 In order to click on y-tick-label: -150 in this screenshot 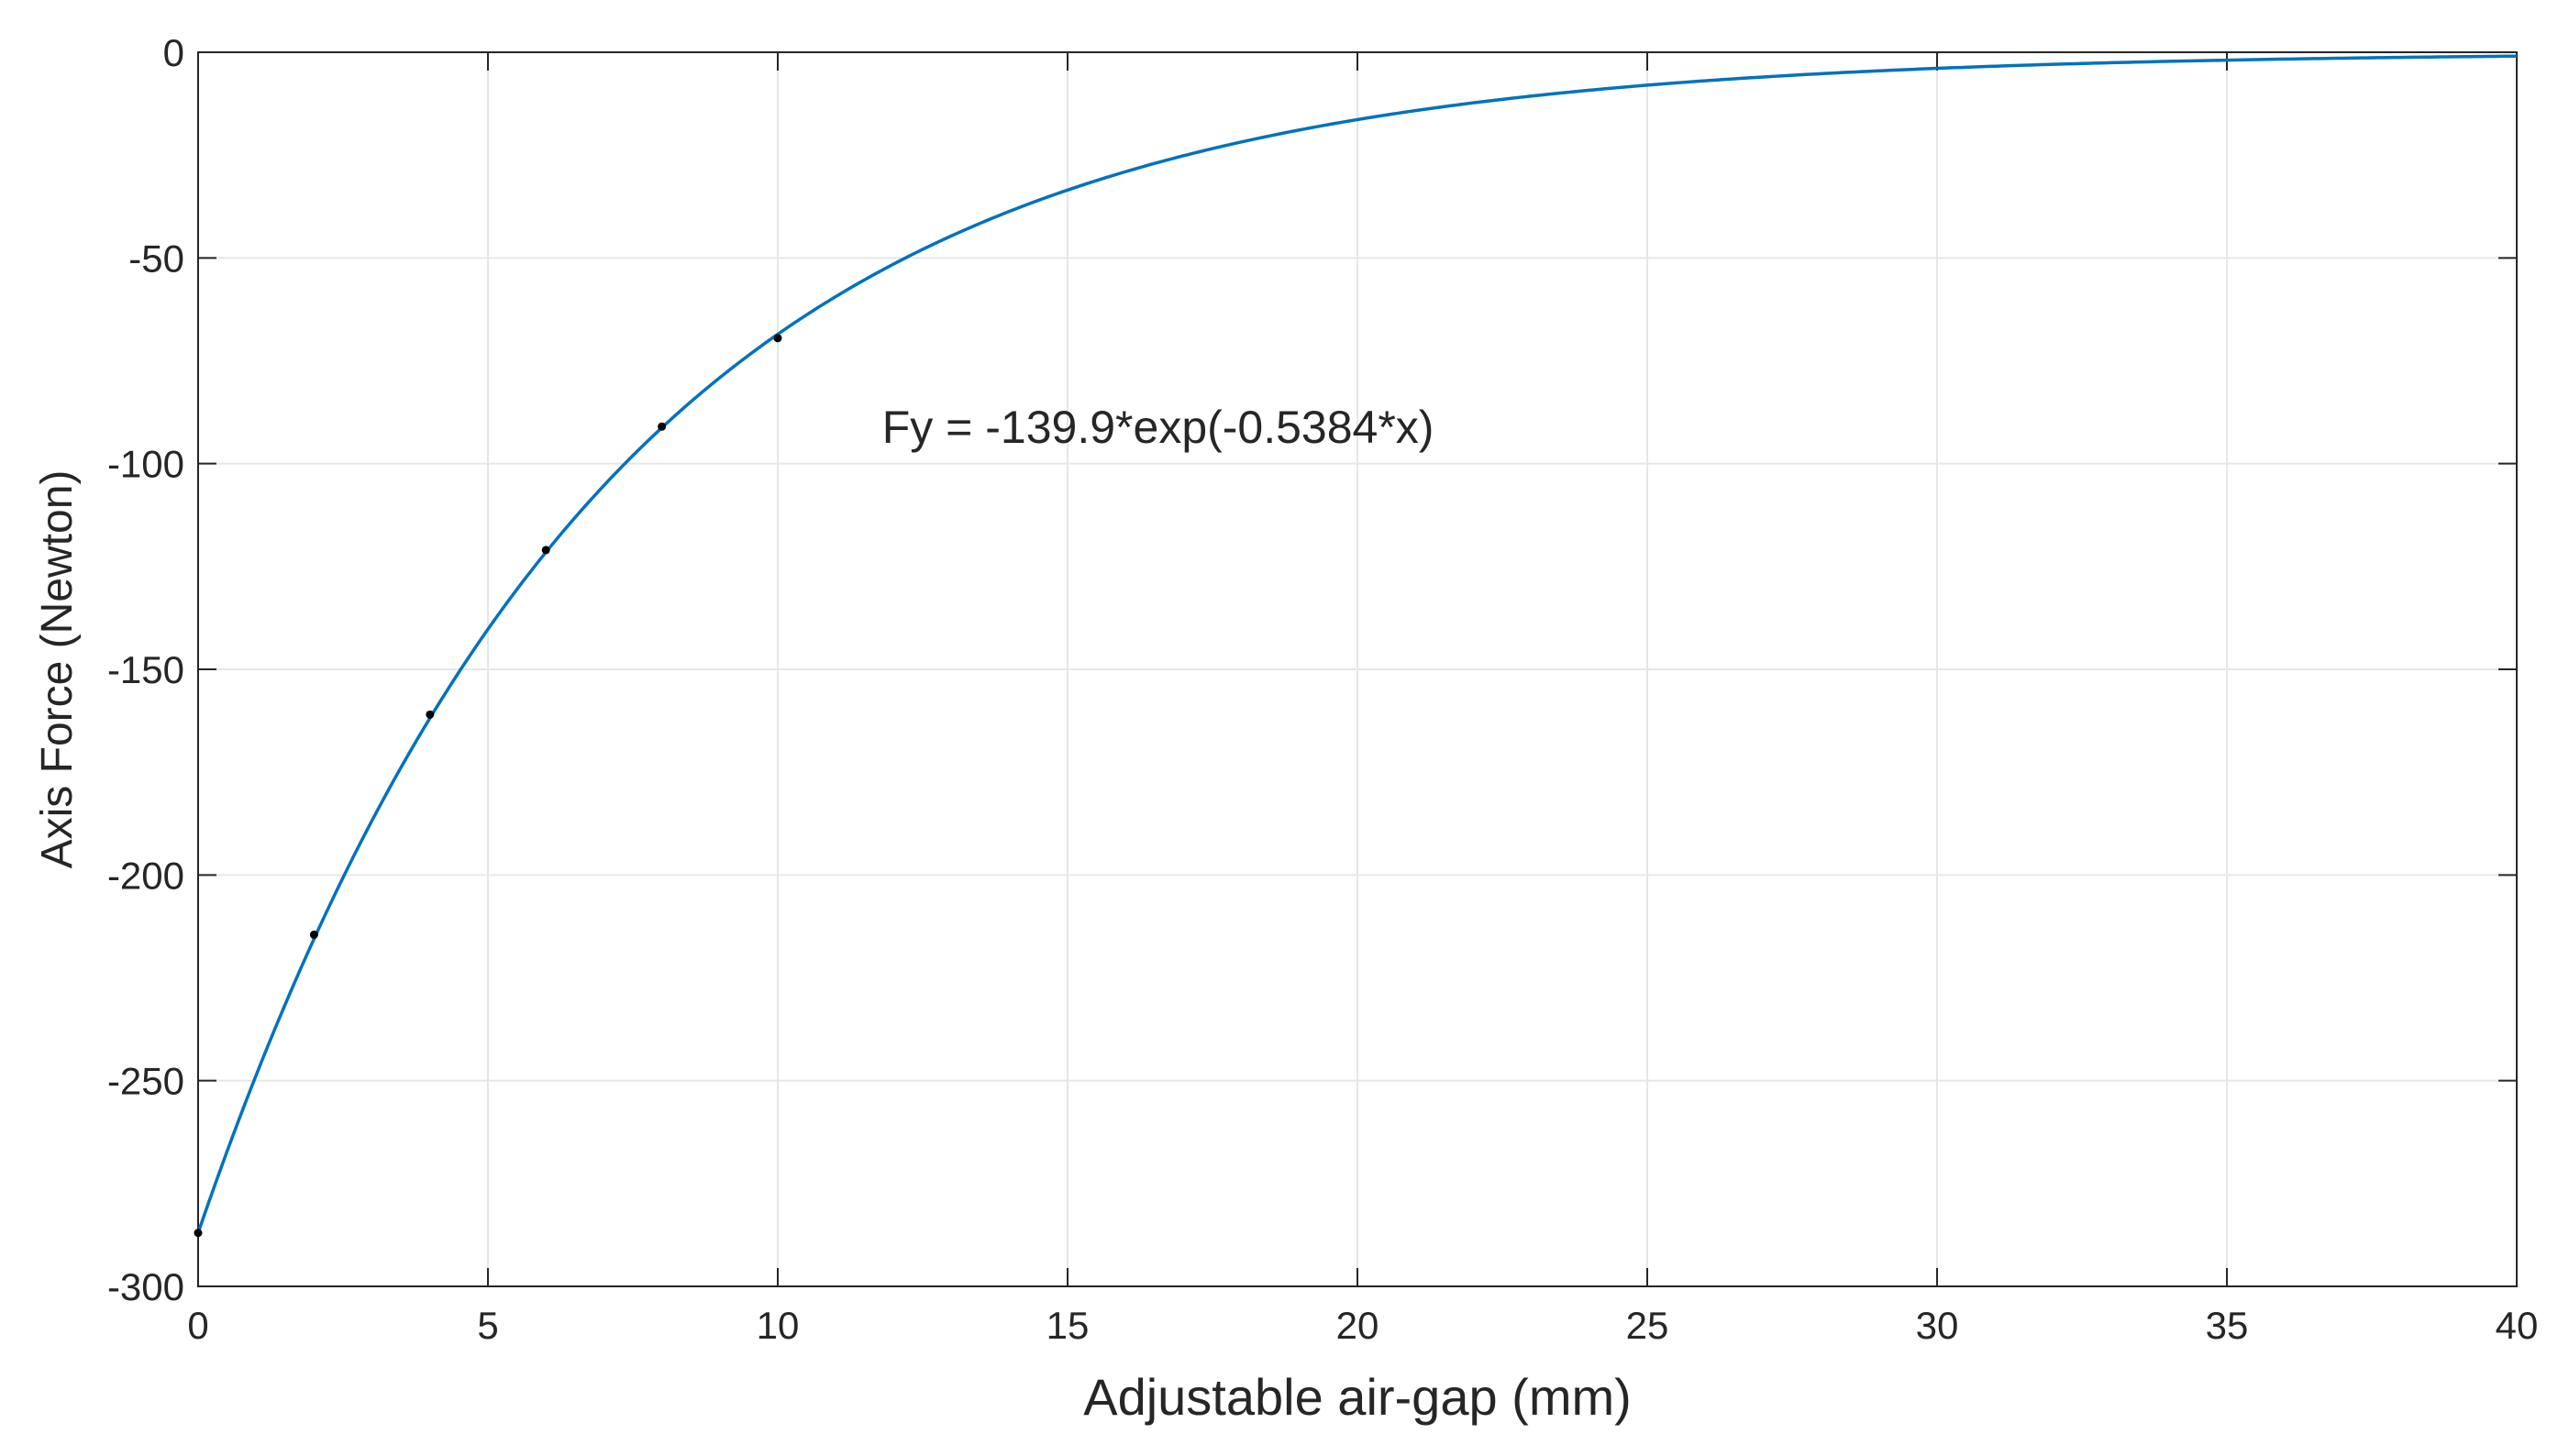, I will do `click(145, 669)`.